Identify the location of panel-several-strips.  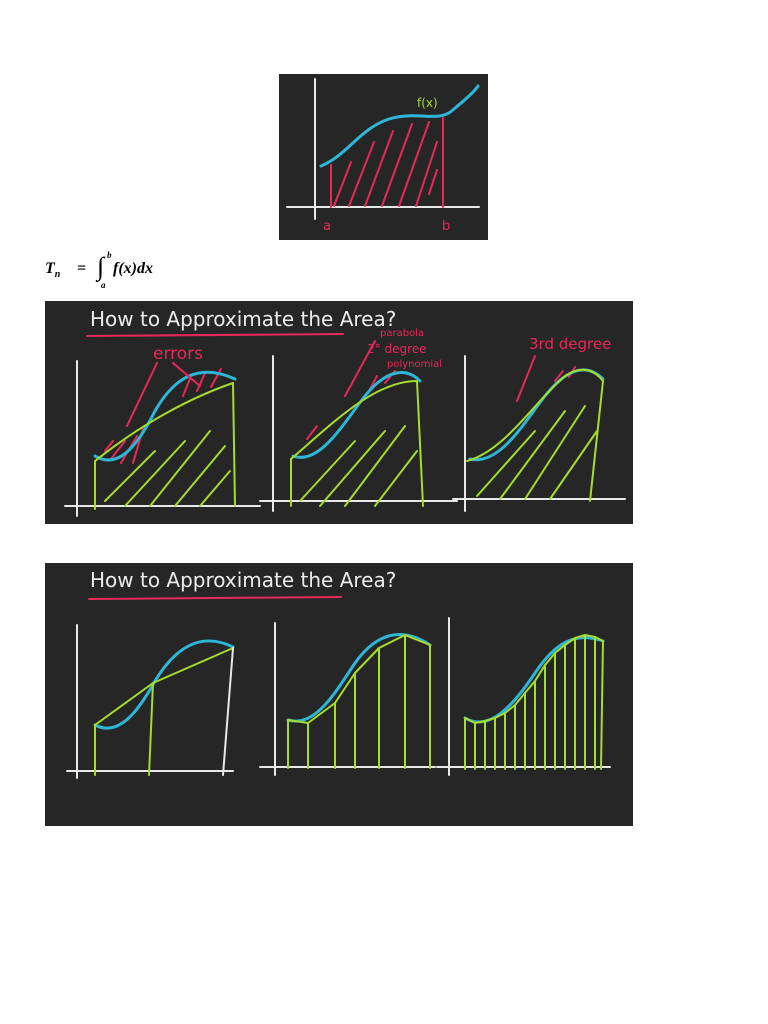
(347, 699).